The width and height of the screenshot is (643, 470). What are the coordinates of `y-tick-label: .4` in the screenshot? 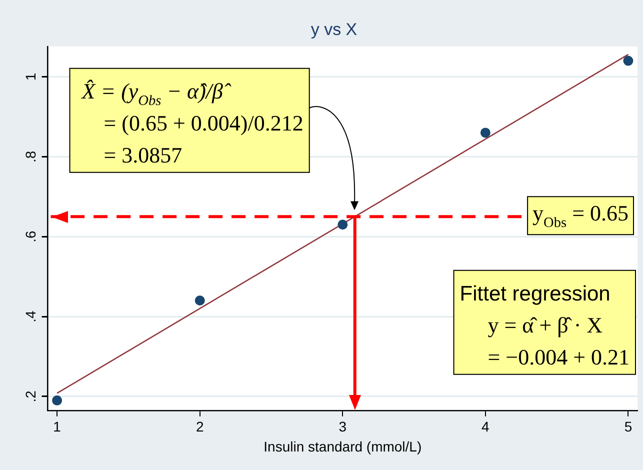 It's located at (30, 316).